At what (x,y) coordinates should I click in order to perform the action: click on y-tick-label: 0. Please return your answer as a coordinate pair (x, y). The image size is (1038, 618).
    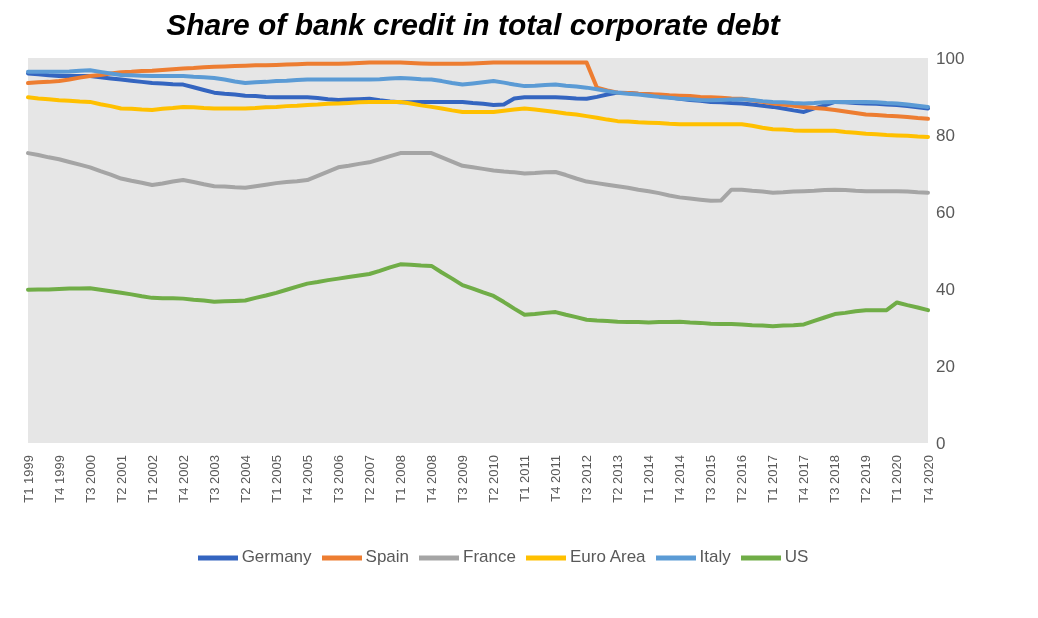
    Looking at the image, I should click on (941, 444).